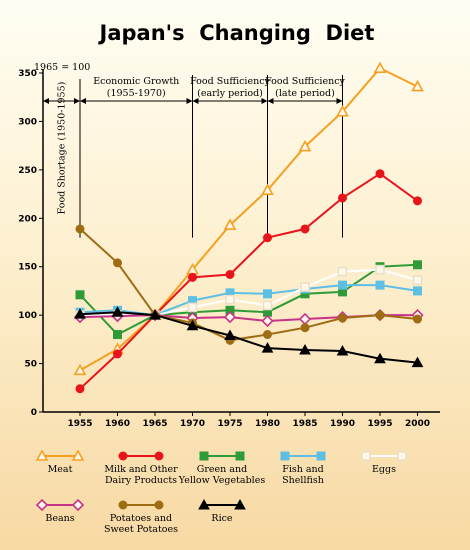 The image size is (470, 550). Describe the element at coordinates (77, 101) in the screenshot. I see `period-arrow-food-shortage-head-right` at that location.